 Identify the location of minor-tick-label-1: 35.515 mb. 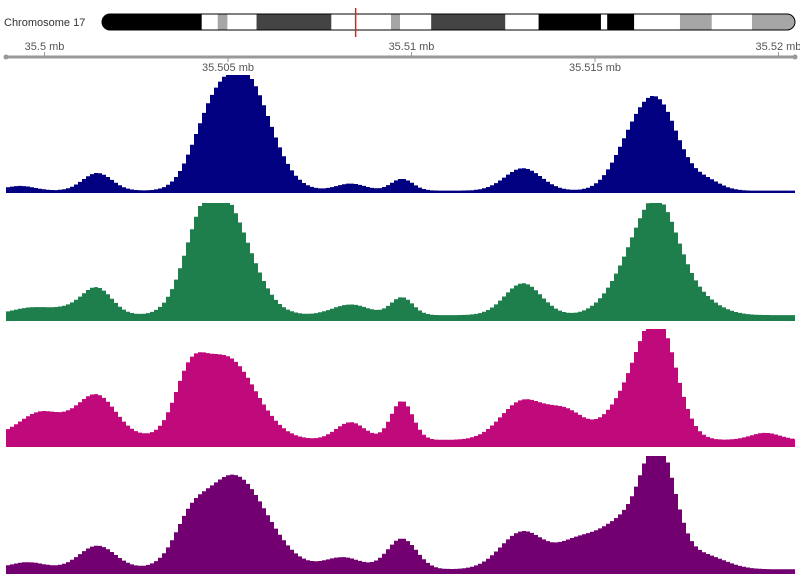
(595, 68).